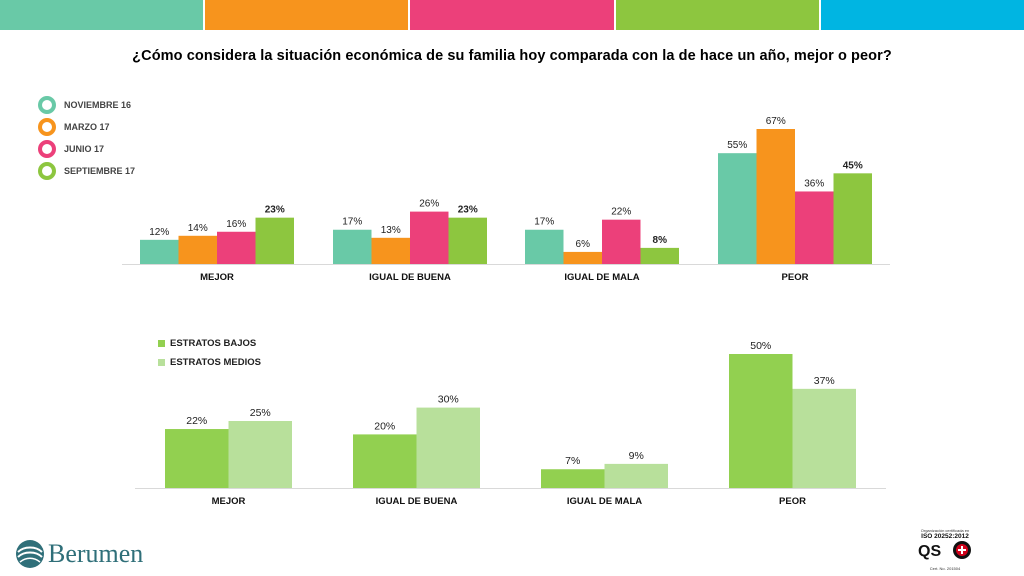 This screenshot has width=1024, height=576. I want to click on legend-item: ESTRATOS MEDIOS, so click(209, 362).